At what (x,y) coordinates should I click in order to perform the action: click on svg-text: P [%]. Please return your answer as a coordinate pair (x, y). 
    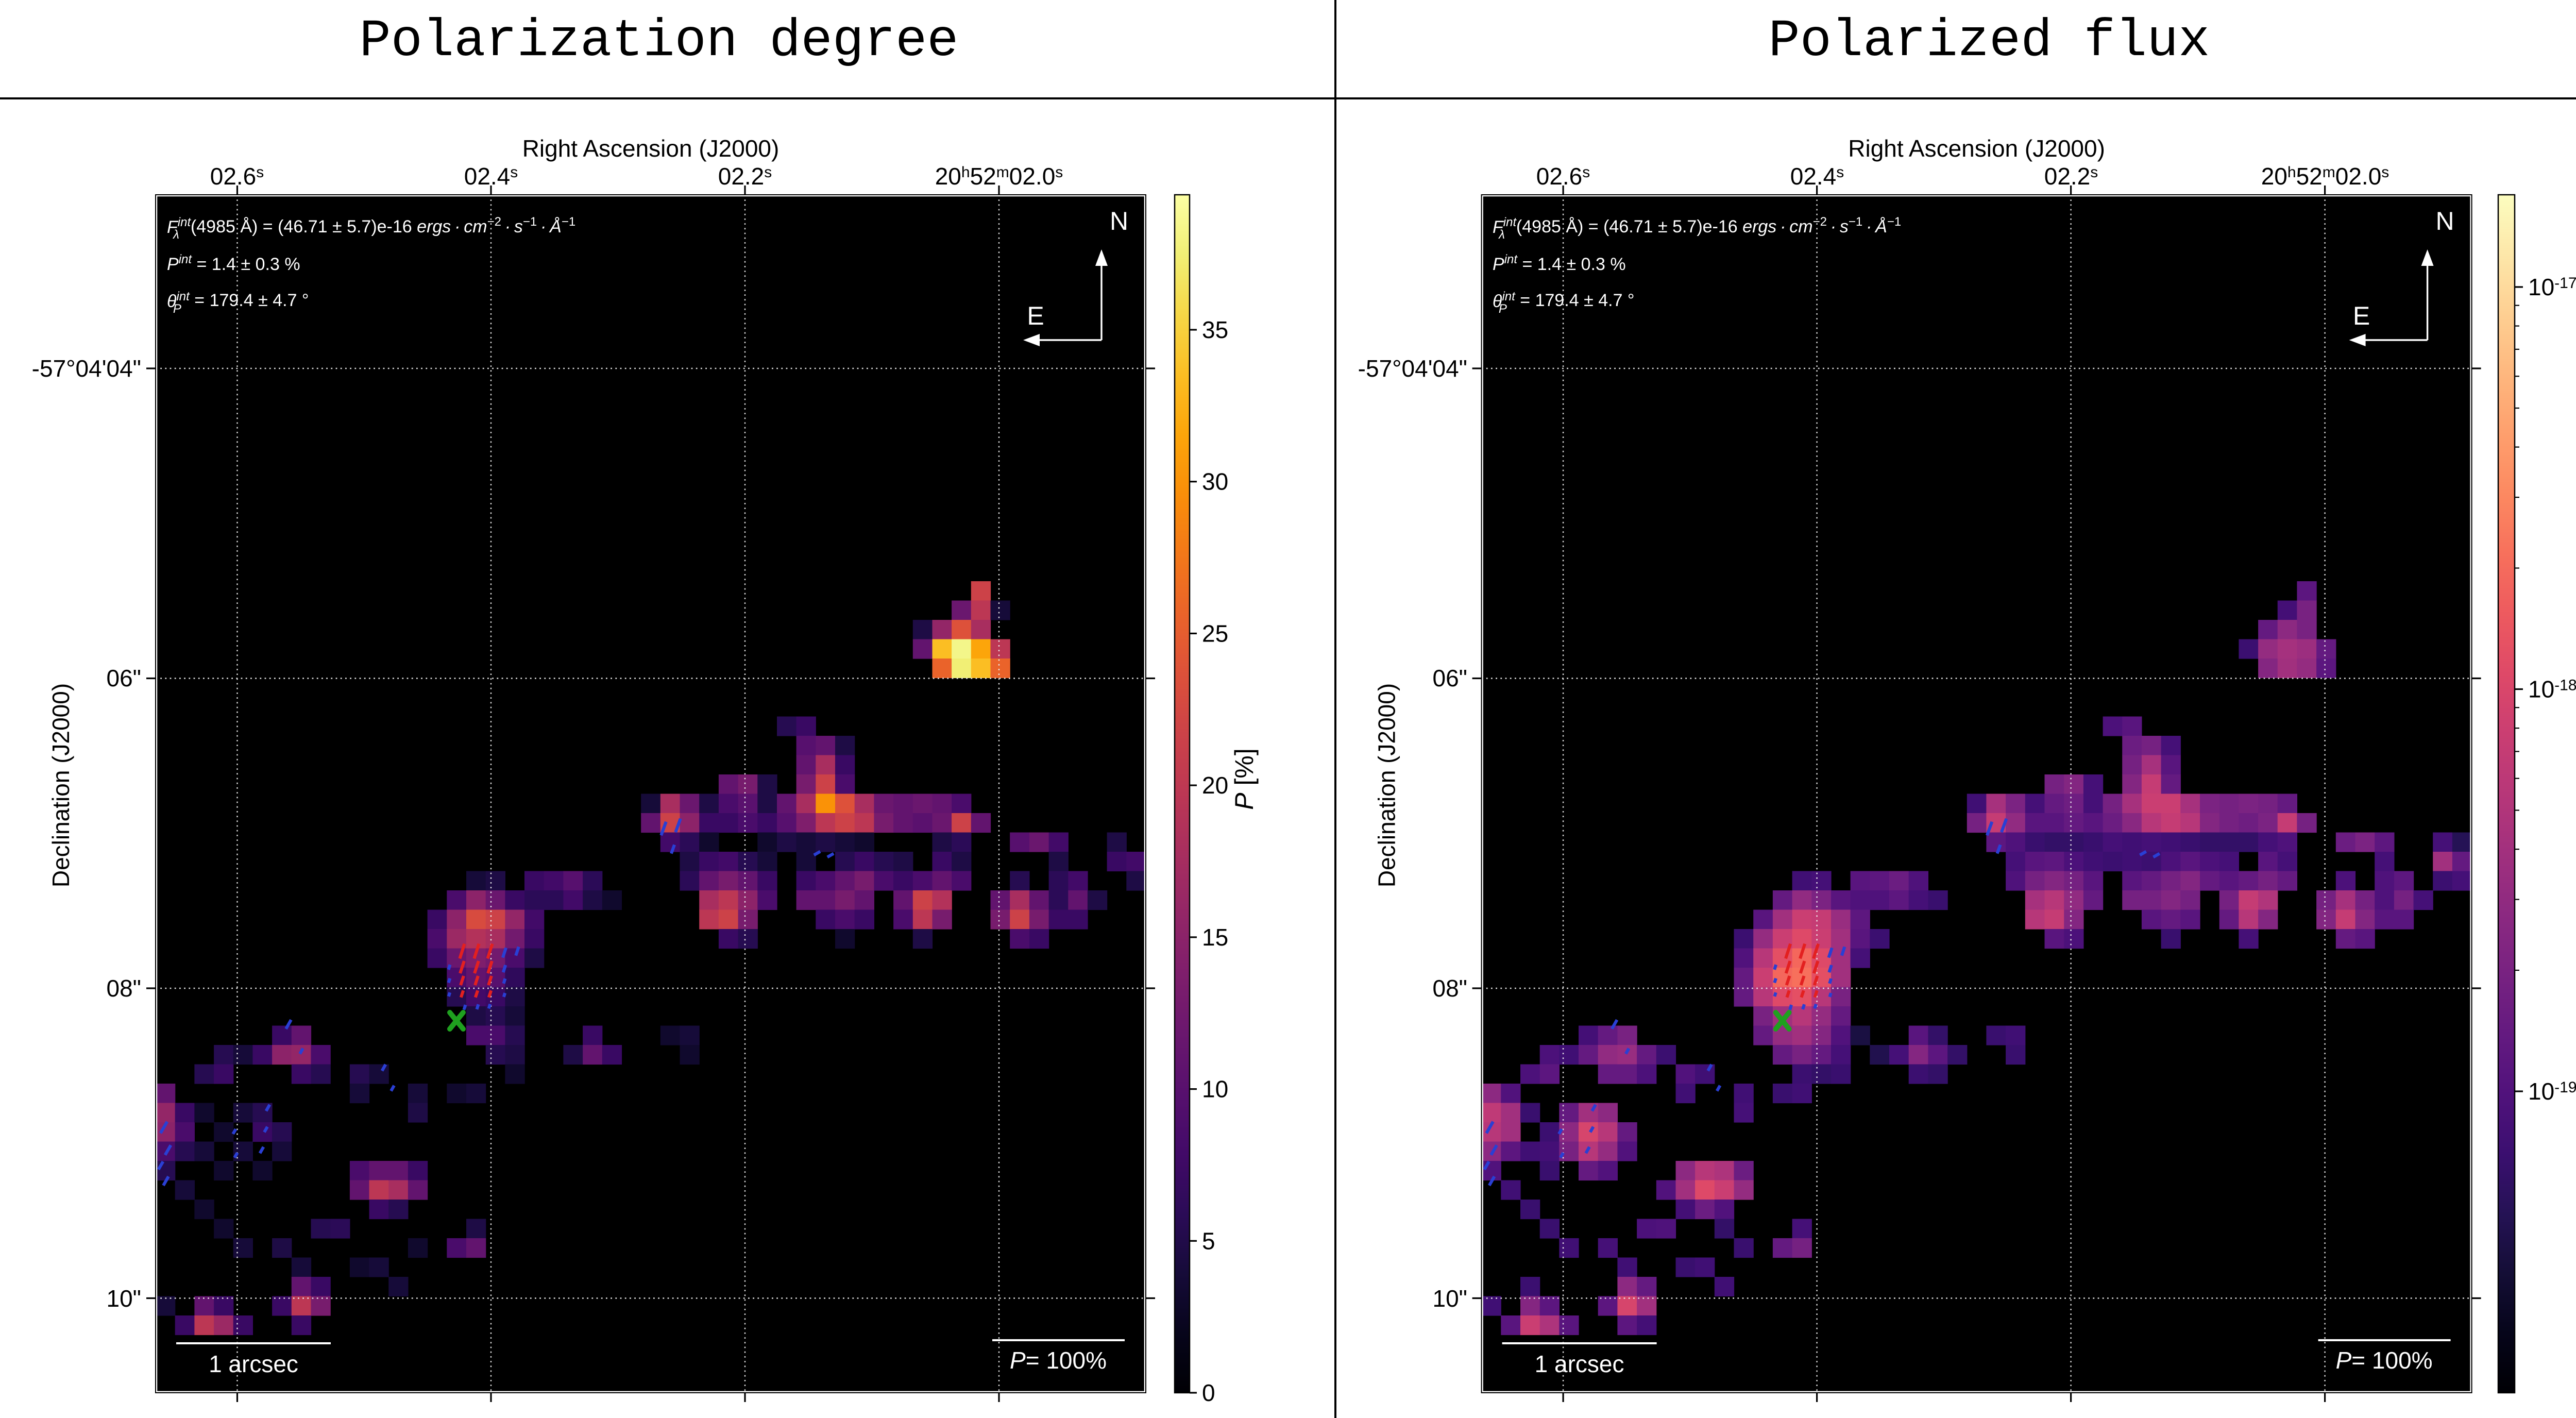
    Looking at the image, I should click on (1244, 779).